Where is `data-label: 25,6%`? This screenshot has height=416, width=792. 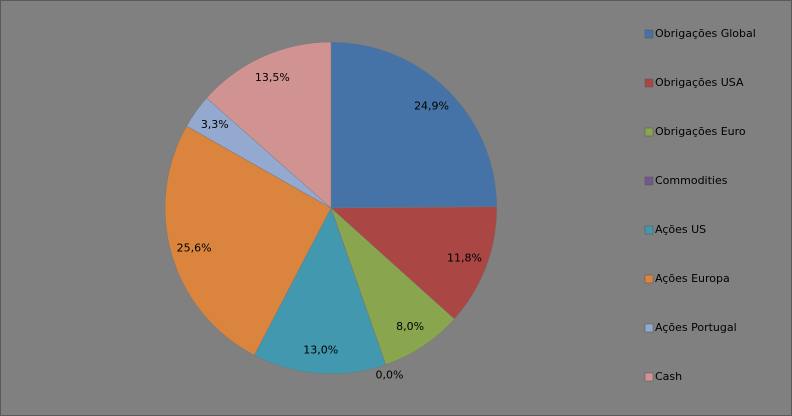
data-label: 25,6% is located at coordinates (194, 247).